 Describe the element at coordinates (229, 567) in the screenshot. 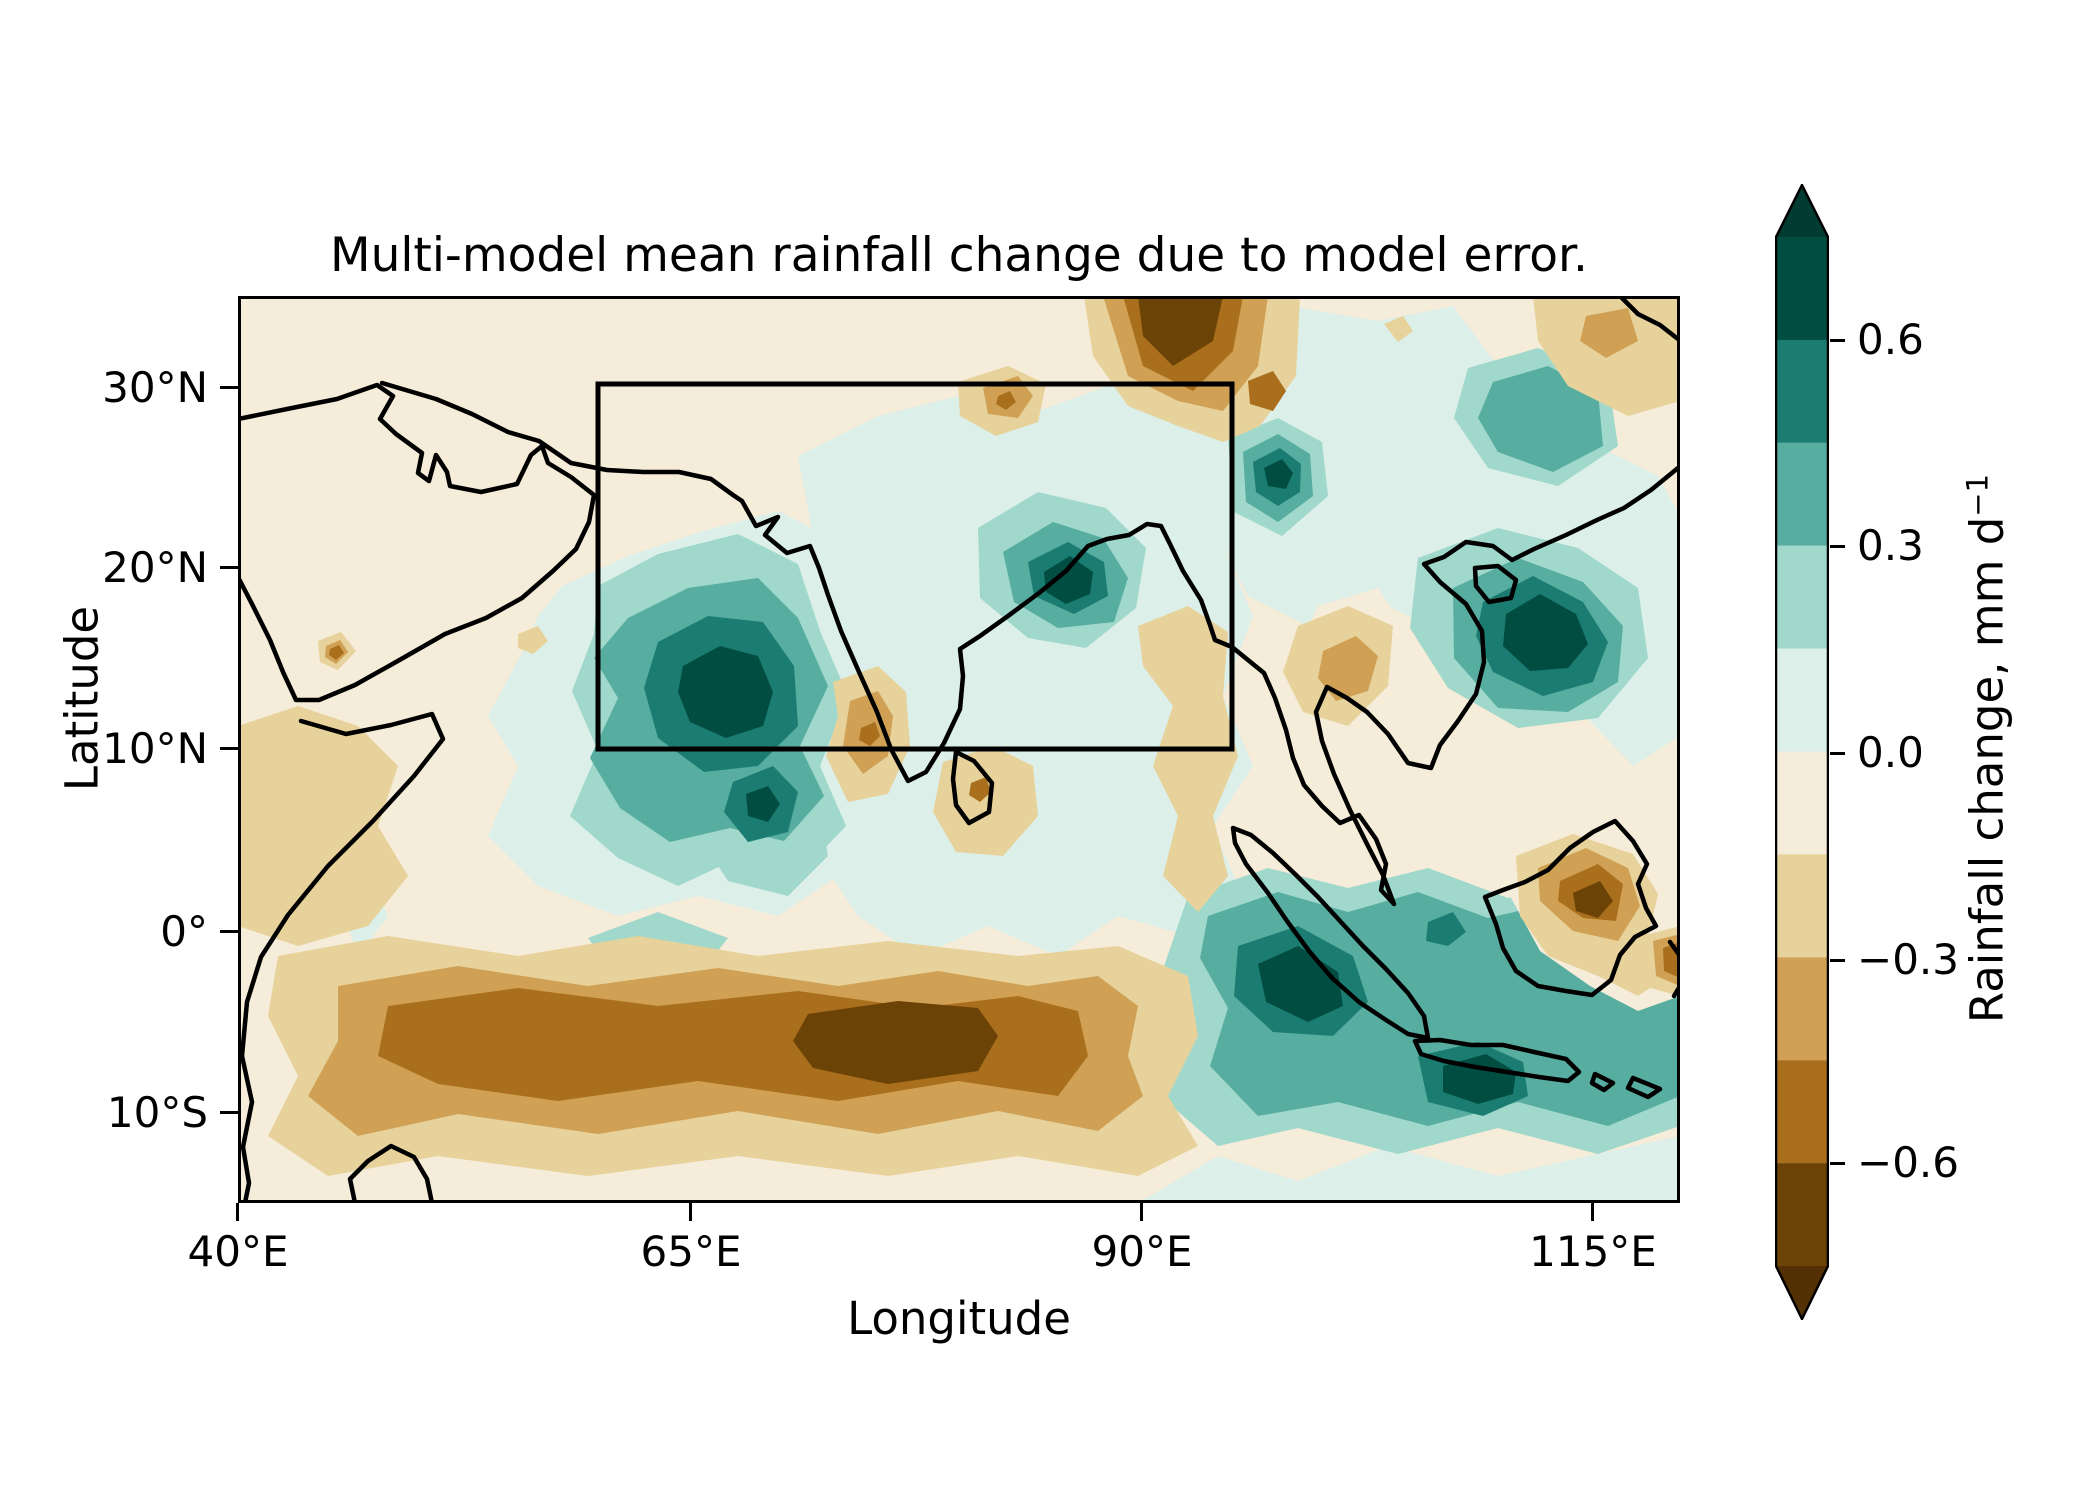

I see `y-tick-mark-20n` at that location.